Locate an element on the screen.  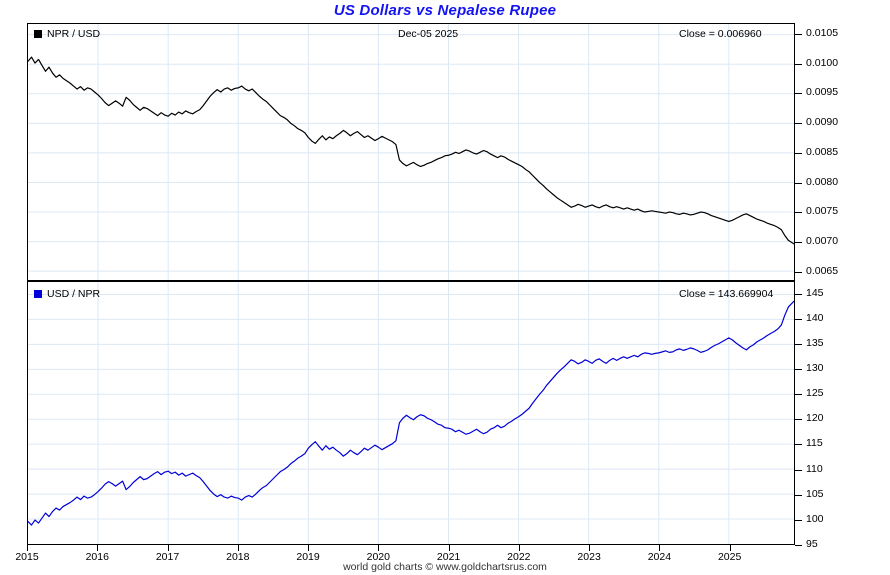
y-axis-tick-label: 0.0105 is located at coordinates (822, 32).